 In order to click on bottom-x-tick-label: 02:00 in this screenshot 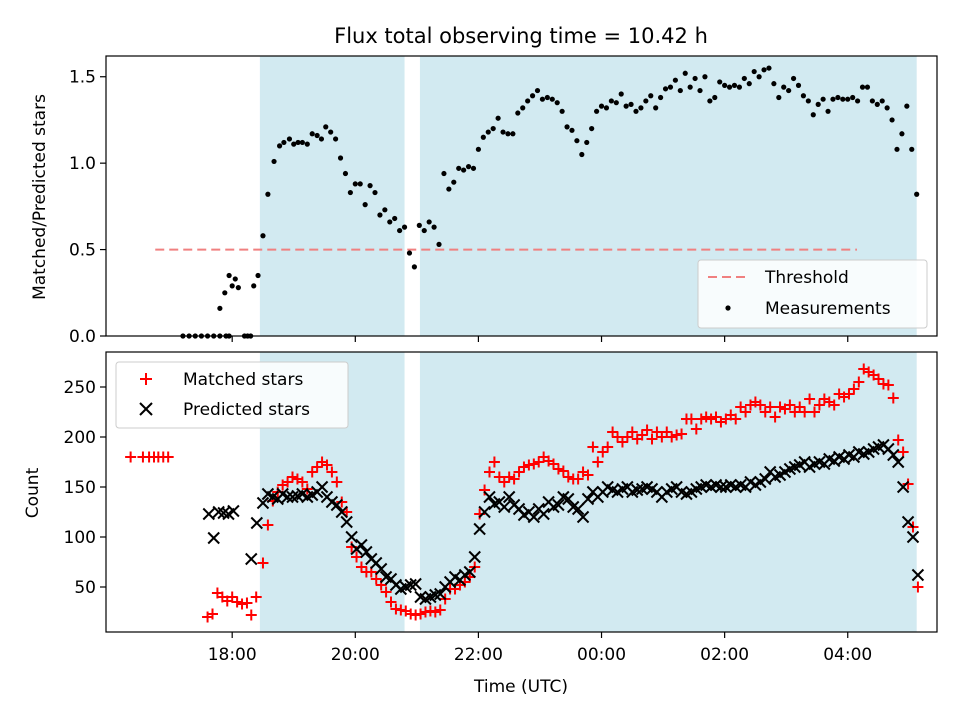, I will do `click(724, 655)`.